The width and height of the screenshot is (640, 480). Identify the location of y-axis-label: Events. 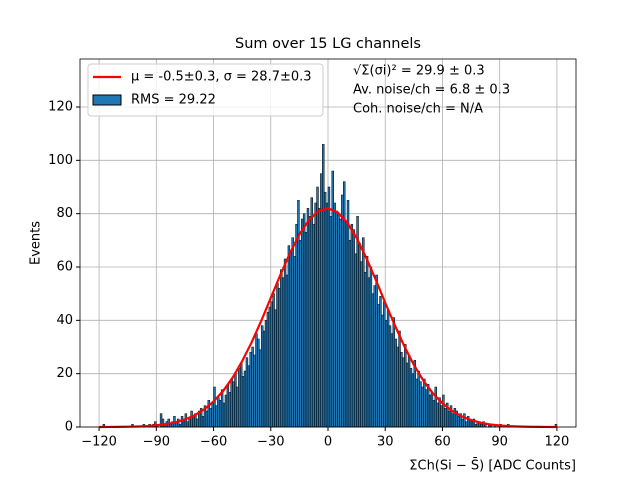
(36, 243).